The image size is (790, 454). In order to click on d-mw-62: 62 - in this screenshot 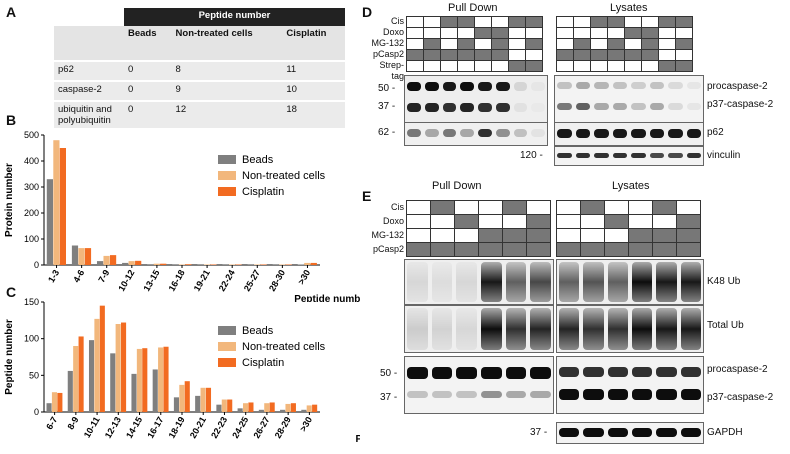, I will do `click(387, 132)`.